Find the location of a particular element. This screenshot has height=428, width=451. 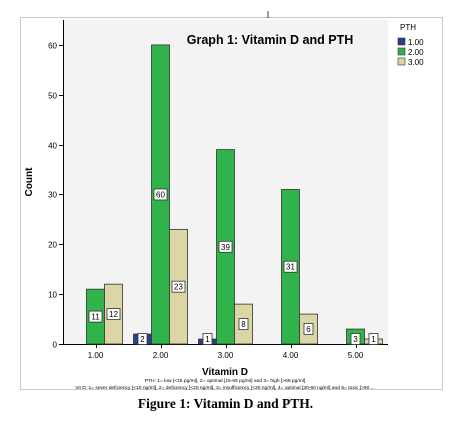

legend-label: 3.00 is located at coordinates (416, 62).